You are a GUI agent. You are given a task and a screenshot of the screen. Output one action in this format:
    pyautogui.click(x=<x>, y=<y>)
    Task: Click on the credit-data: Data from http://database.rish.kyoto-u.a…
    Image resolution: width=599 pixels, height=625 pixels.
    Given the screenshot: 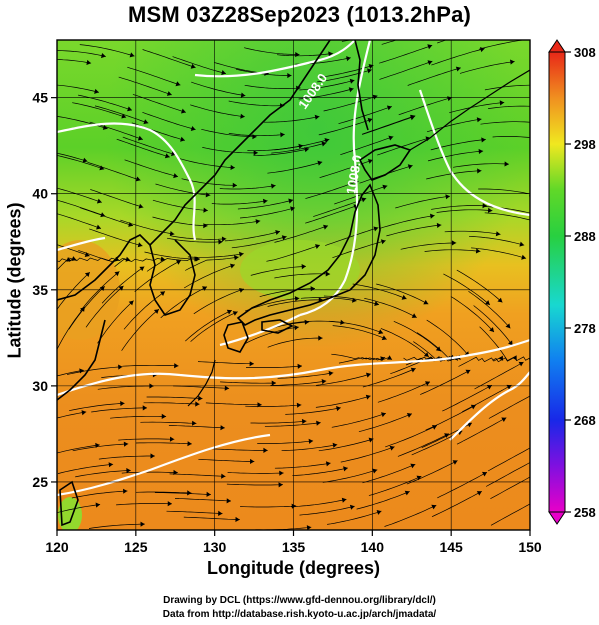 What is the action you would take?
    pyautogui.click(x=299, y=614)
    